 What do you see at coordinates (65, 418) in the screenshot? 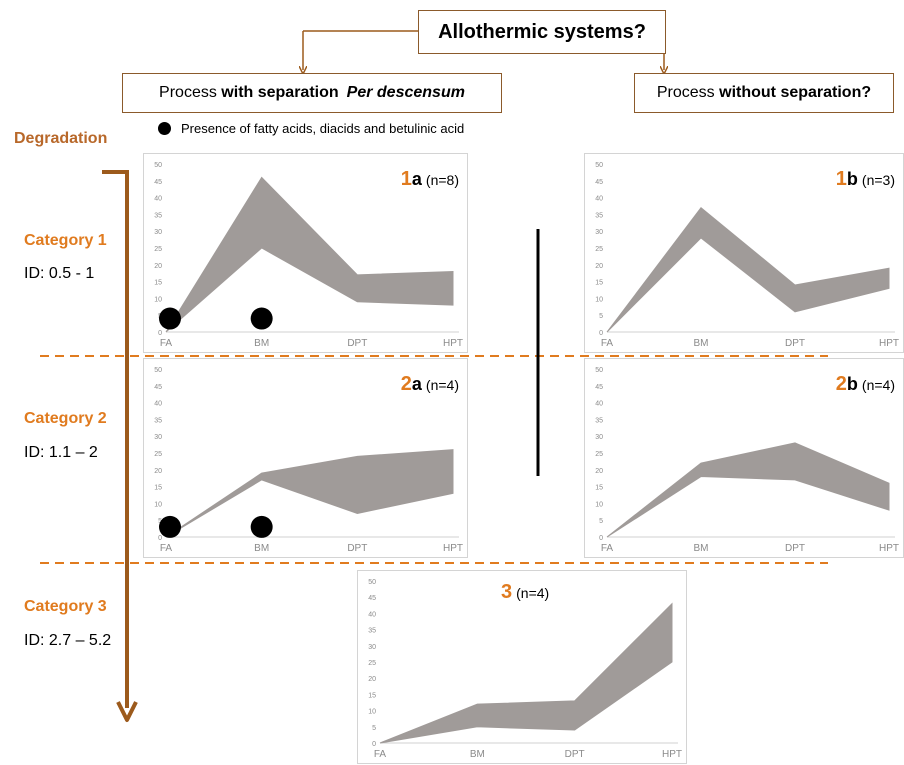
I see `category-2-title: Category 2` at bounding box center [65, 418].